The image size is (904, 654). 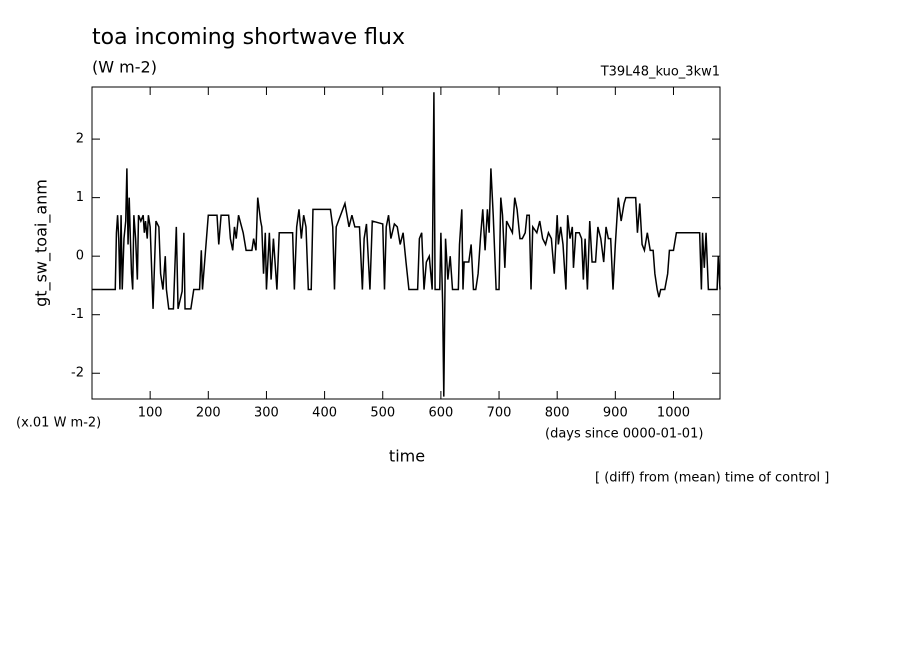 What do you see at coordinates (407, 456) in the screenshot?
I see `x-axis-label: time` at bounding box center [407, 456].